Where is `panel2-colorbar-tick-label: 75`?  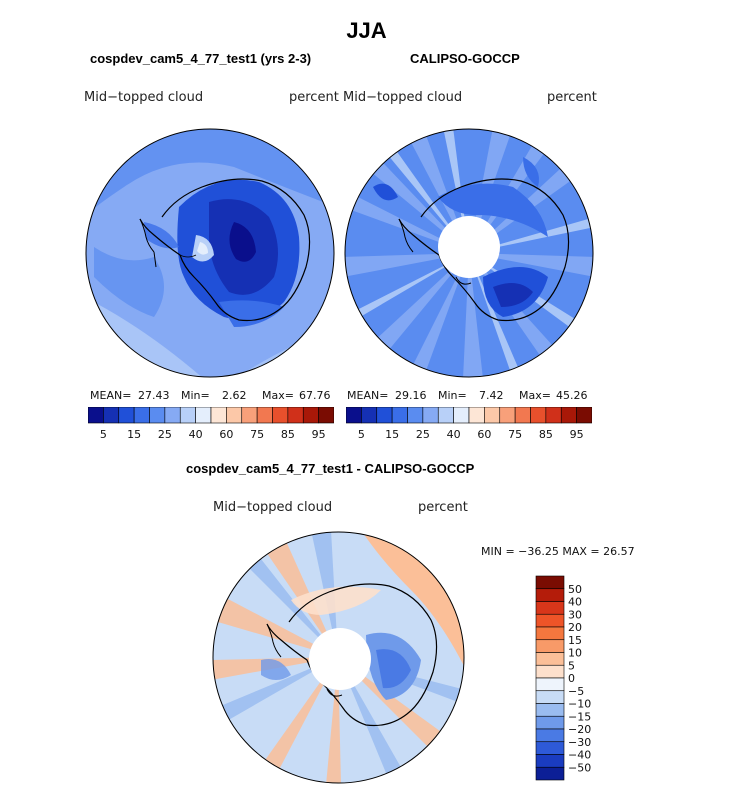 panel2-colorbar-tick-label: 75 is located at coordinates (515, 434).